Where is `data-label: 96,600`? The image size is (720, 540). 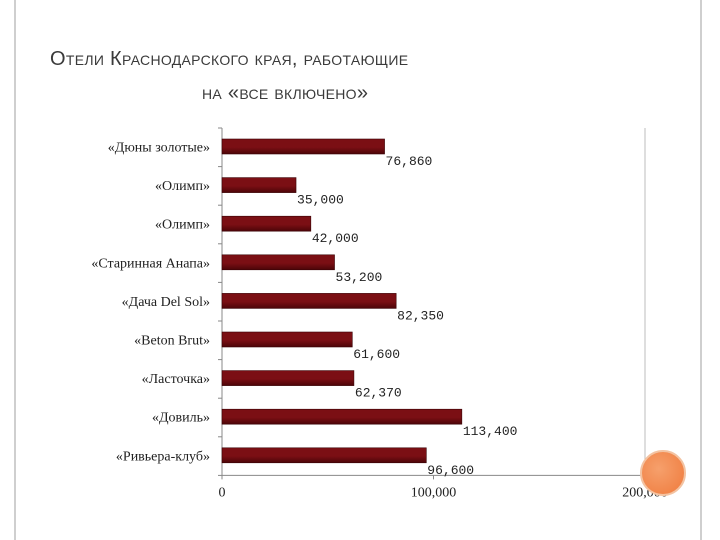 data-label: 96,600 is located at coordinates (450, 470).